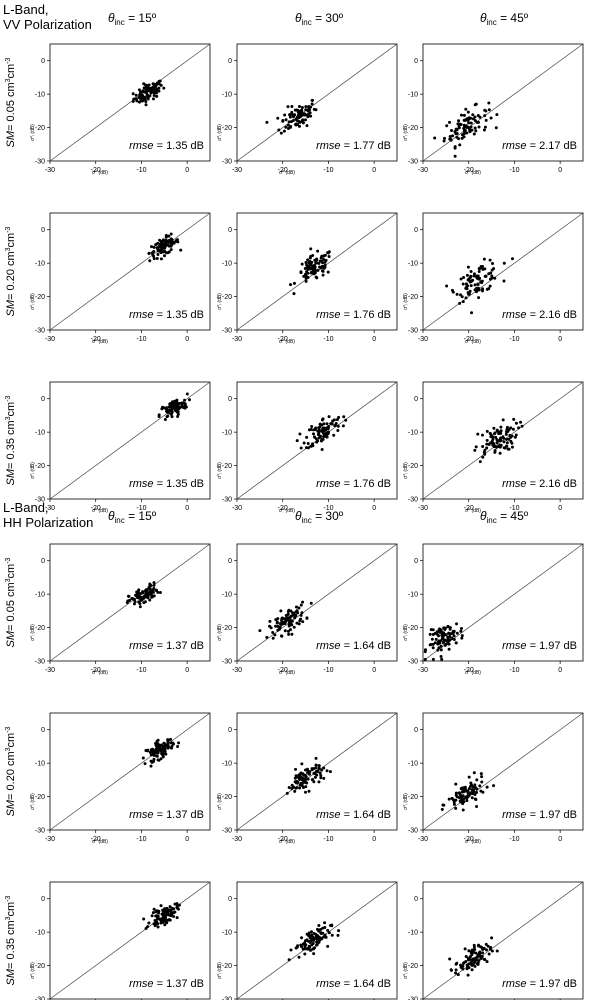 The image size is (599, 1000). What do you see at coordinates (539, 646) in the screenshot?
I see `rmse-label: rmse = 1.97 dB` at bounding box center [539, 646].